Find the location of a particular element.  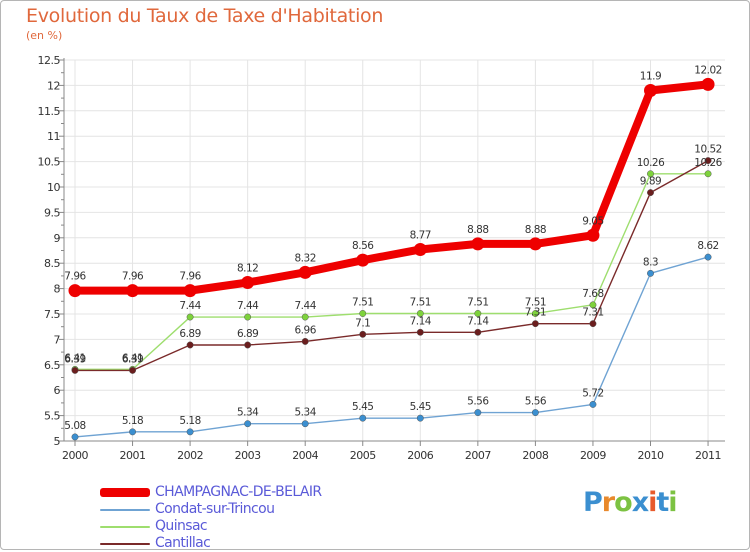

data-label-quinsac: 10.26 is located at coordinates (708, 163).